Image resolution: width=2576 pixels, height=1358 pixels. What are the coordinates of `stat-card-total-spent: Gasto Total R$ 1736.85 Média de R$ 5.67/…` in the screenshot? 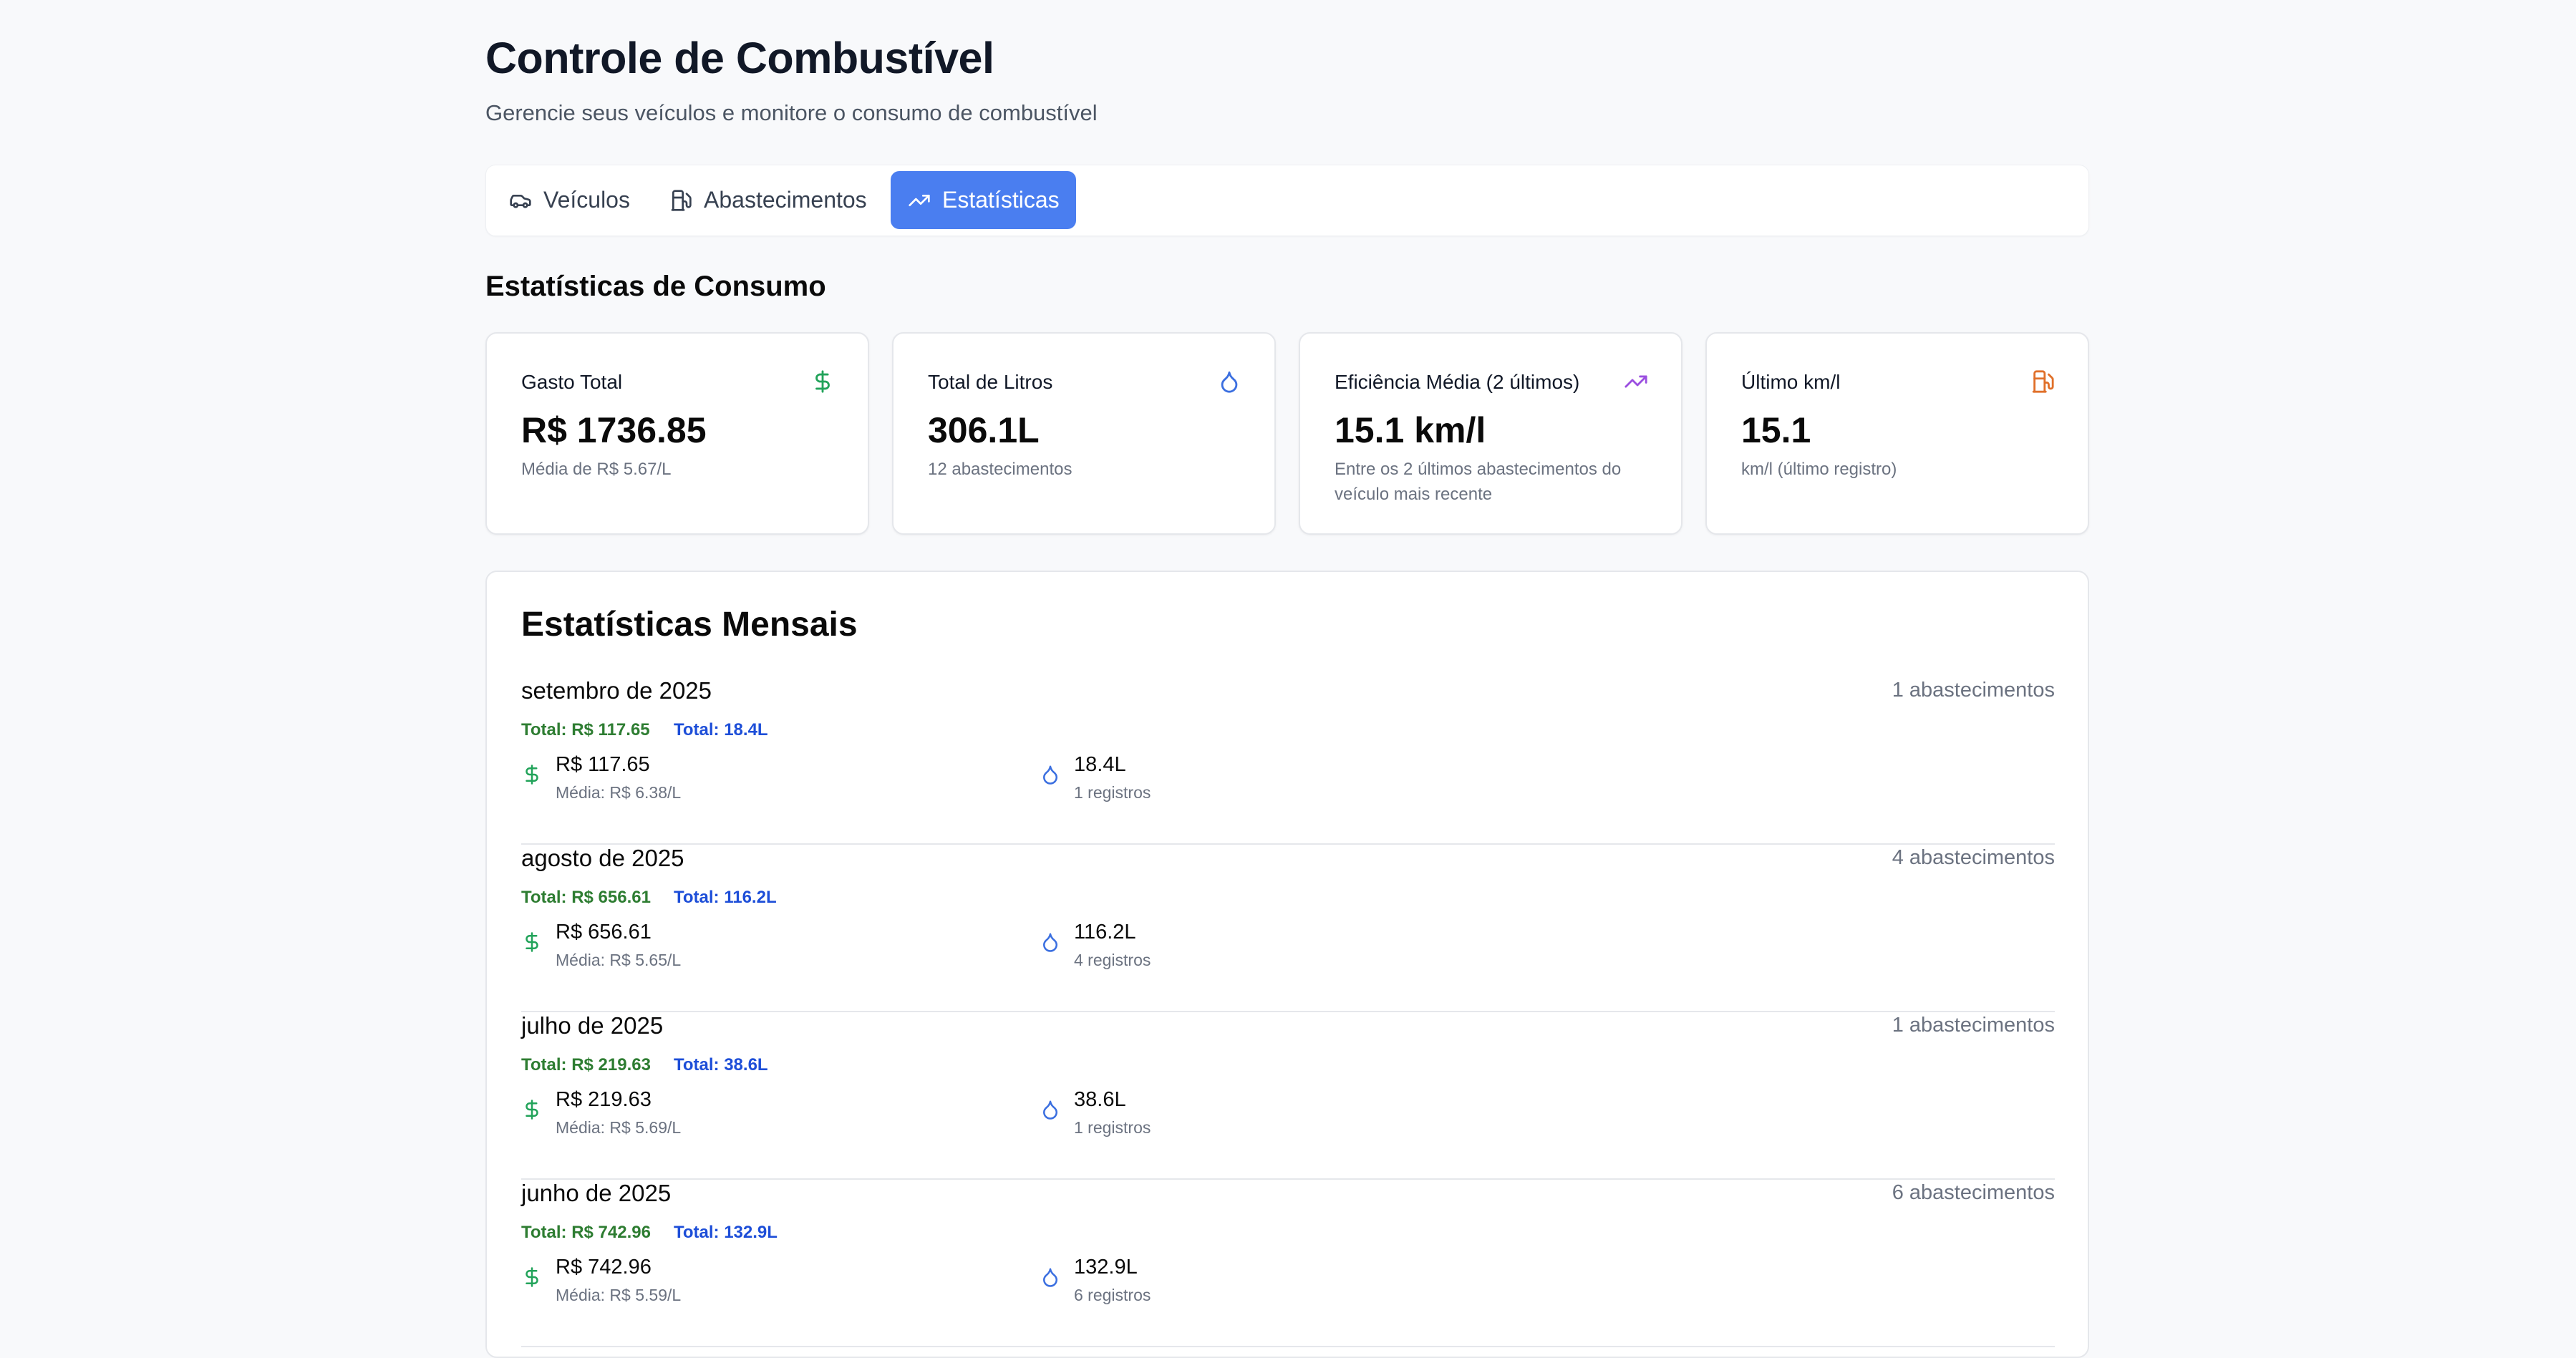 It's located at (677, 433).